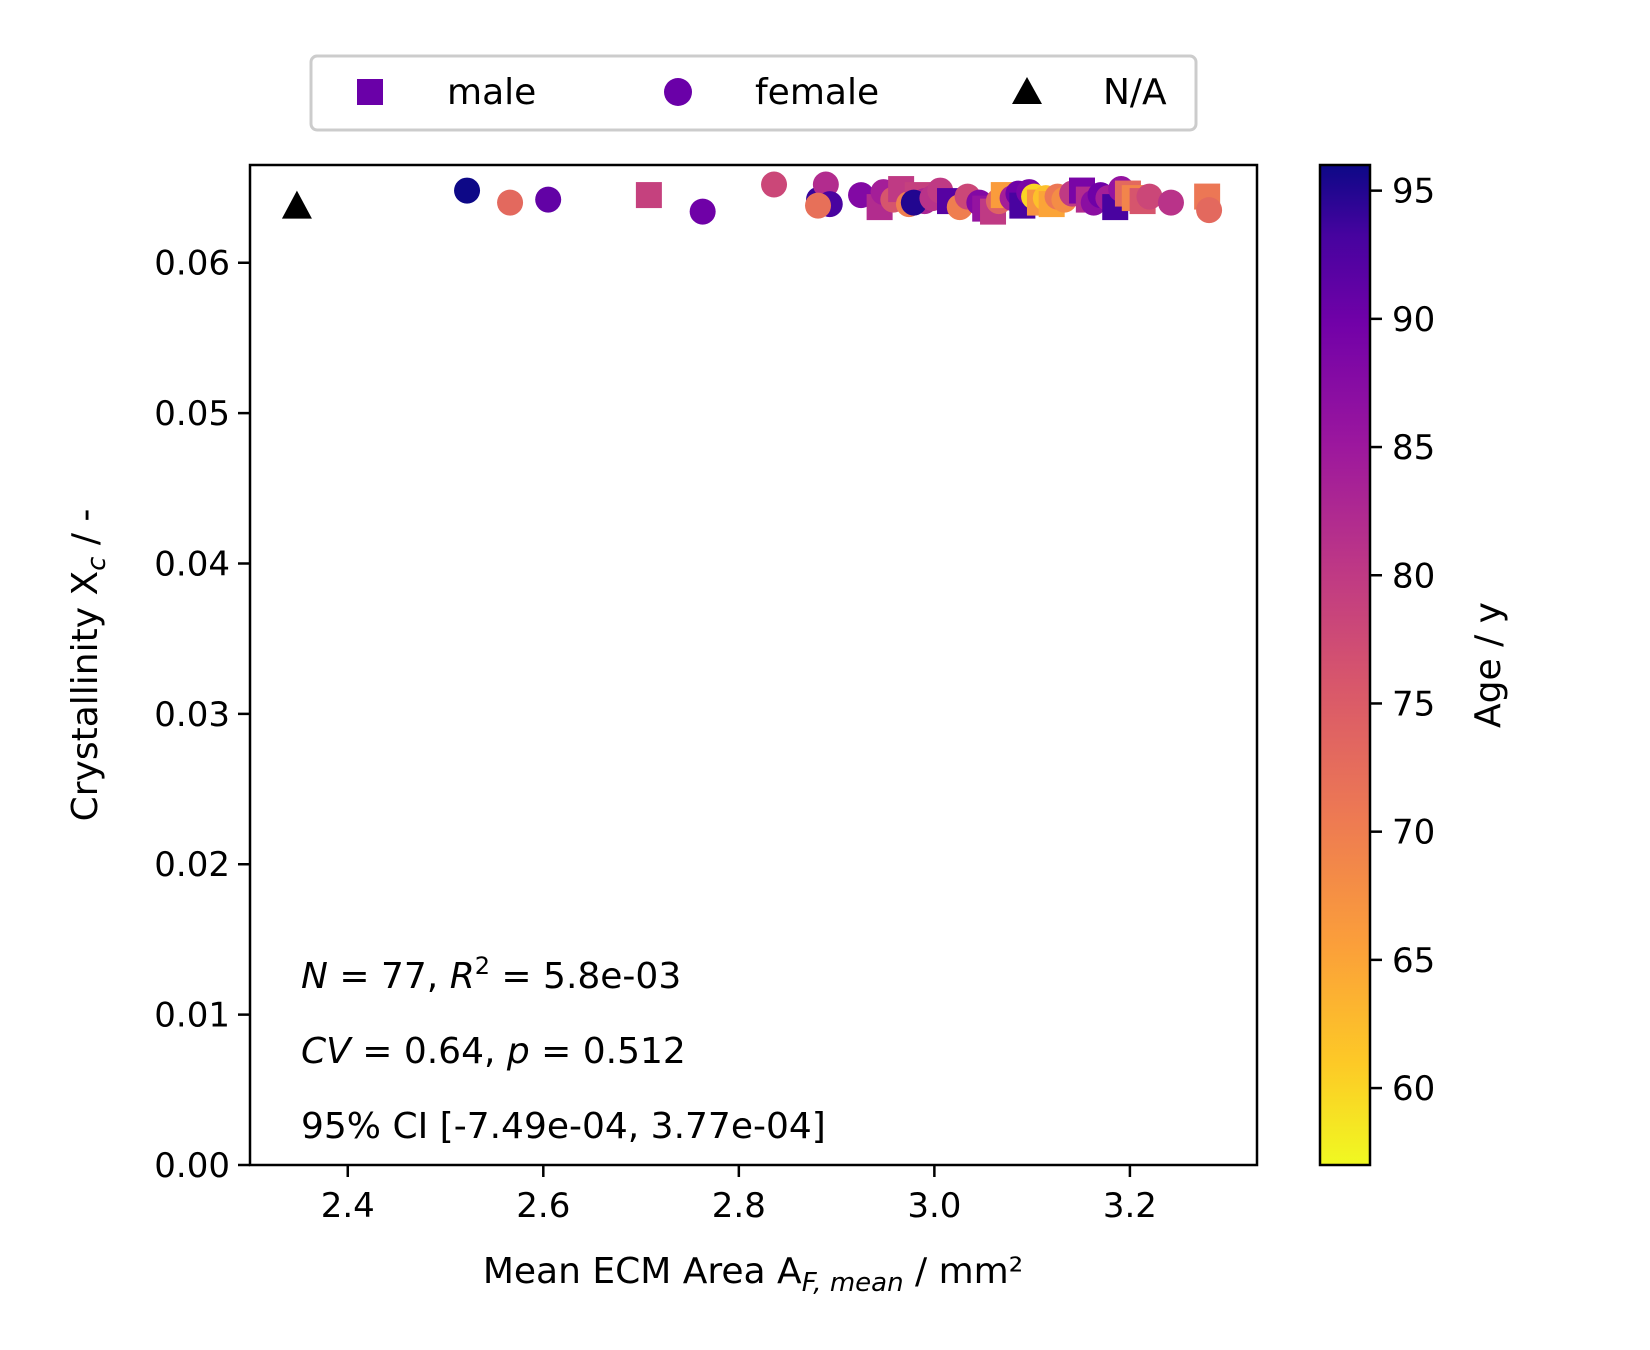 The height and width of the screenshot is (1350, 1650). Describe the element at coordinates (348, 1206) in the screenshot. I see `x-tick-label: 2.4` at that location.